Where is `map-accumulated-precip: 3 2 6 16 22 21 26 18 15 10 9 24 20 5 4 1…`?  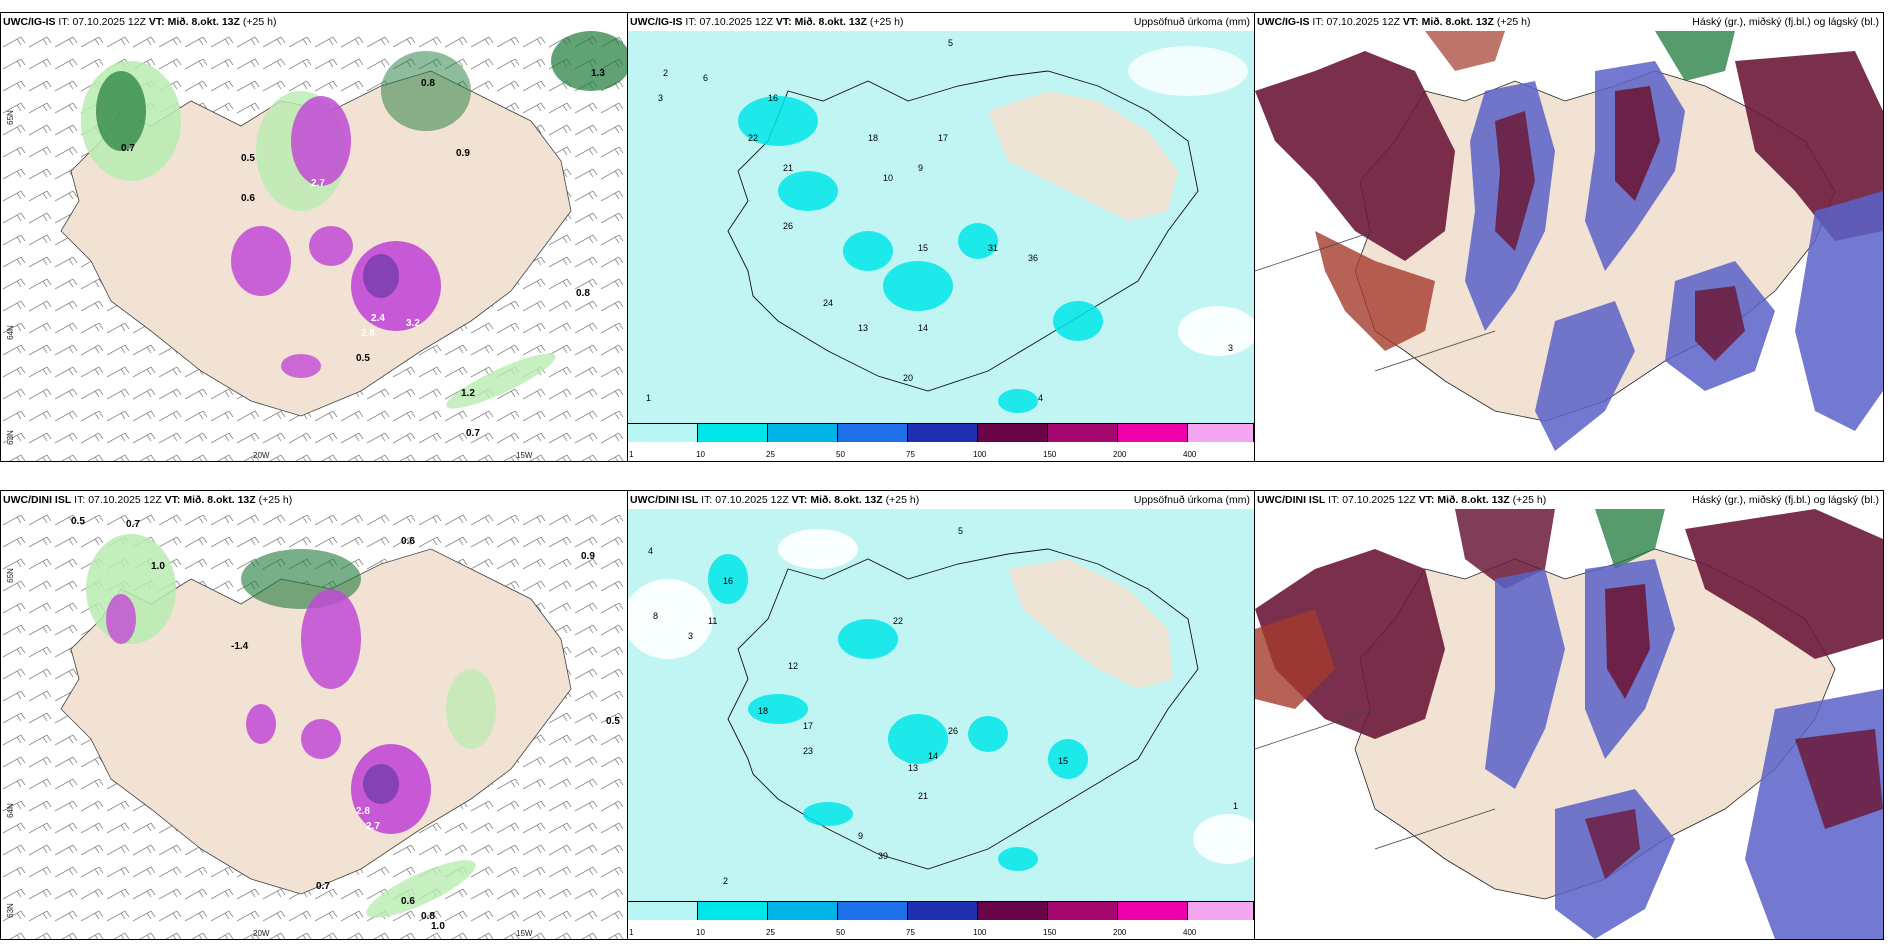
map-accumulated-precip: 3 2 6 16 22 21 26 18 15 10 9 24 20 5 4 1… is located at coordinates (941, 227).